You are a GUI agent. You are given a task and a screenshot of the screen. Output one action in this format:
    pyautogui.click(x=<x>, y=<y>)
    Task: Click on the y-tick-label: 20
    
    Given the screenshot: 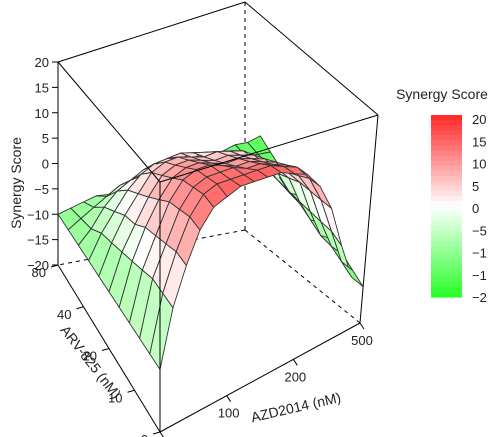 What is the action you would take?
    pyautogui.click(x=90, y=356)
    